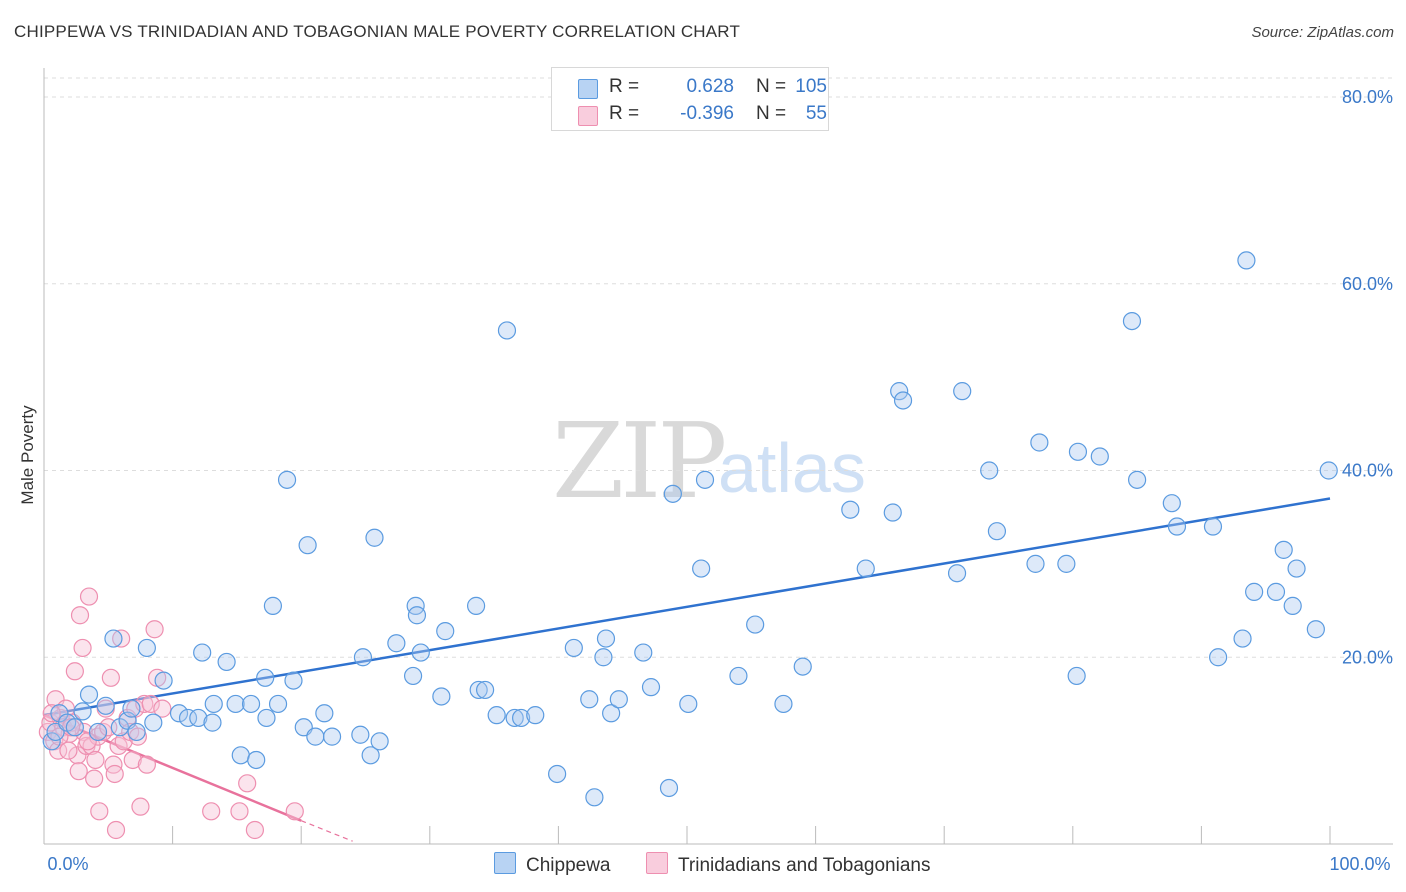 This screenshot has height=892, width=1406. I want to click on legend-swatch-blue, so click(588, 89).